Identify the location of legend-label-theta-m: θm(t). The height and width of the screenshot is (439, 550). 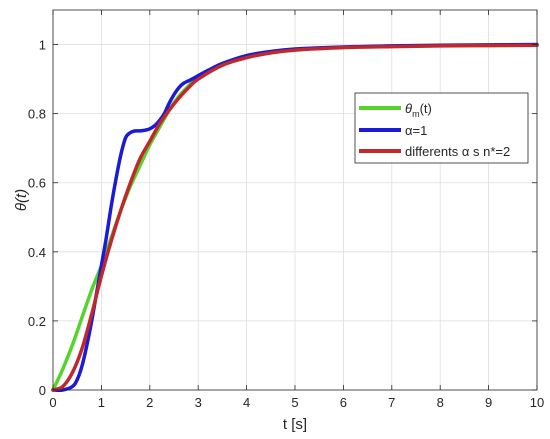
(418, 110).